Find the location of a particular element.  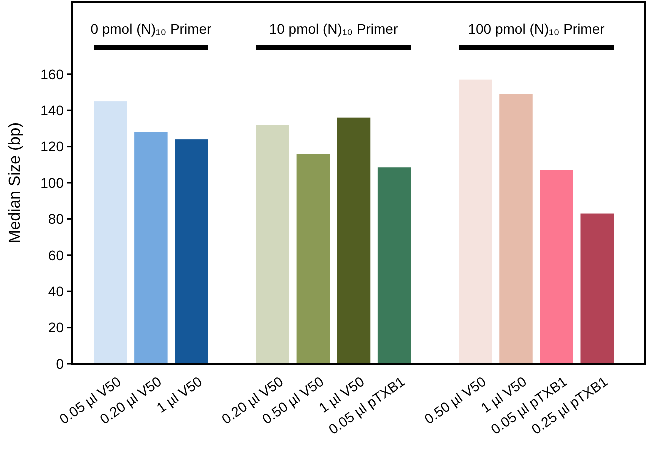

y-tick-label: 80 is located at coordinates (56, 219).